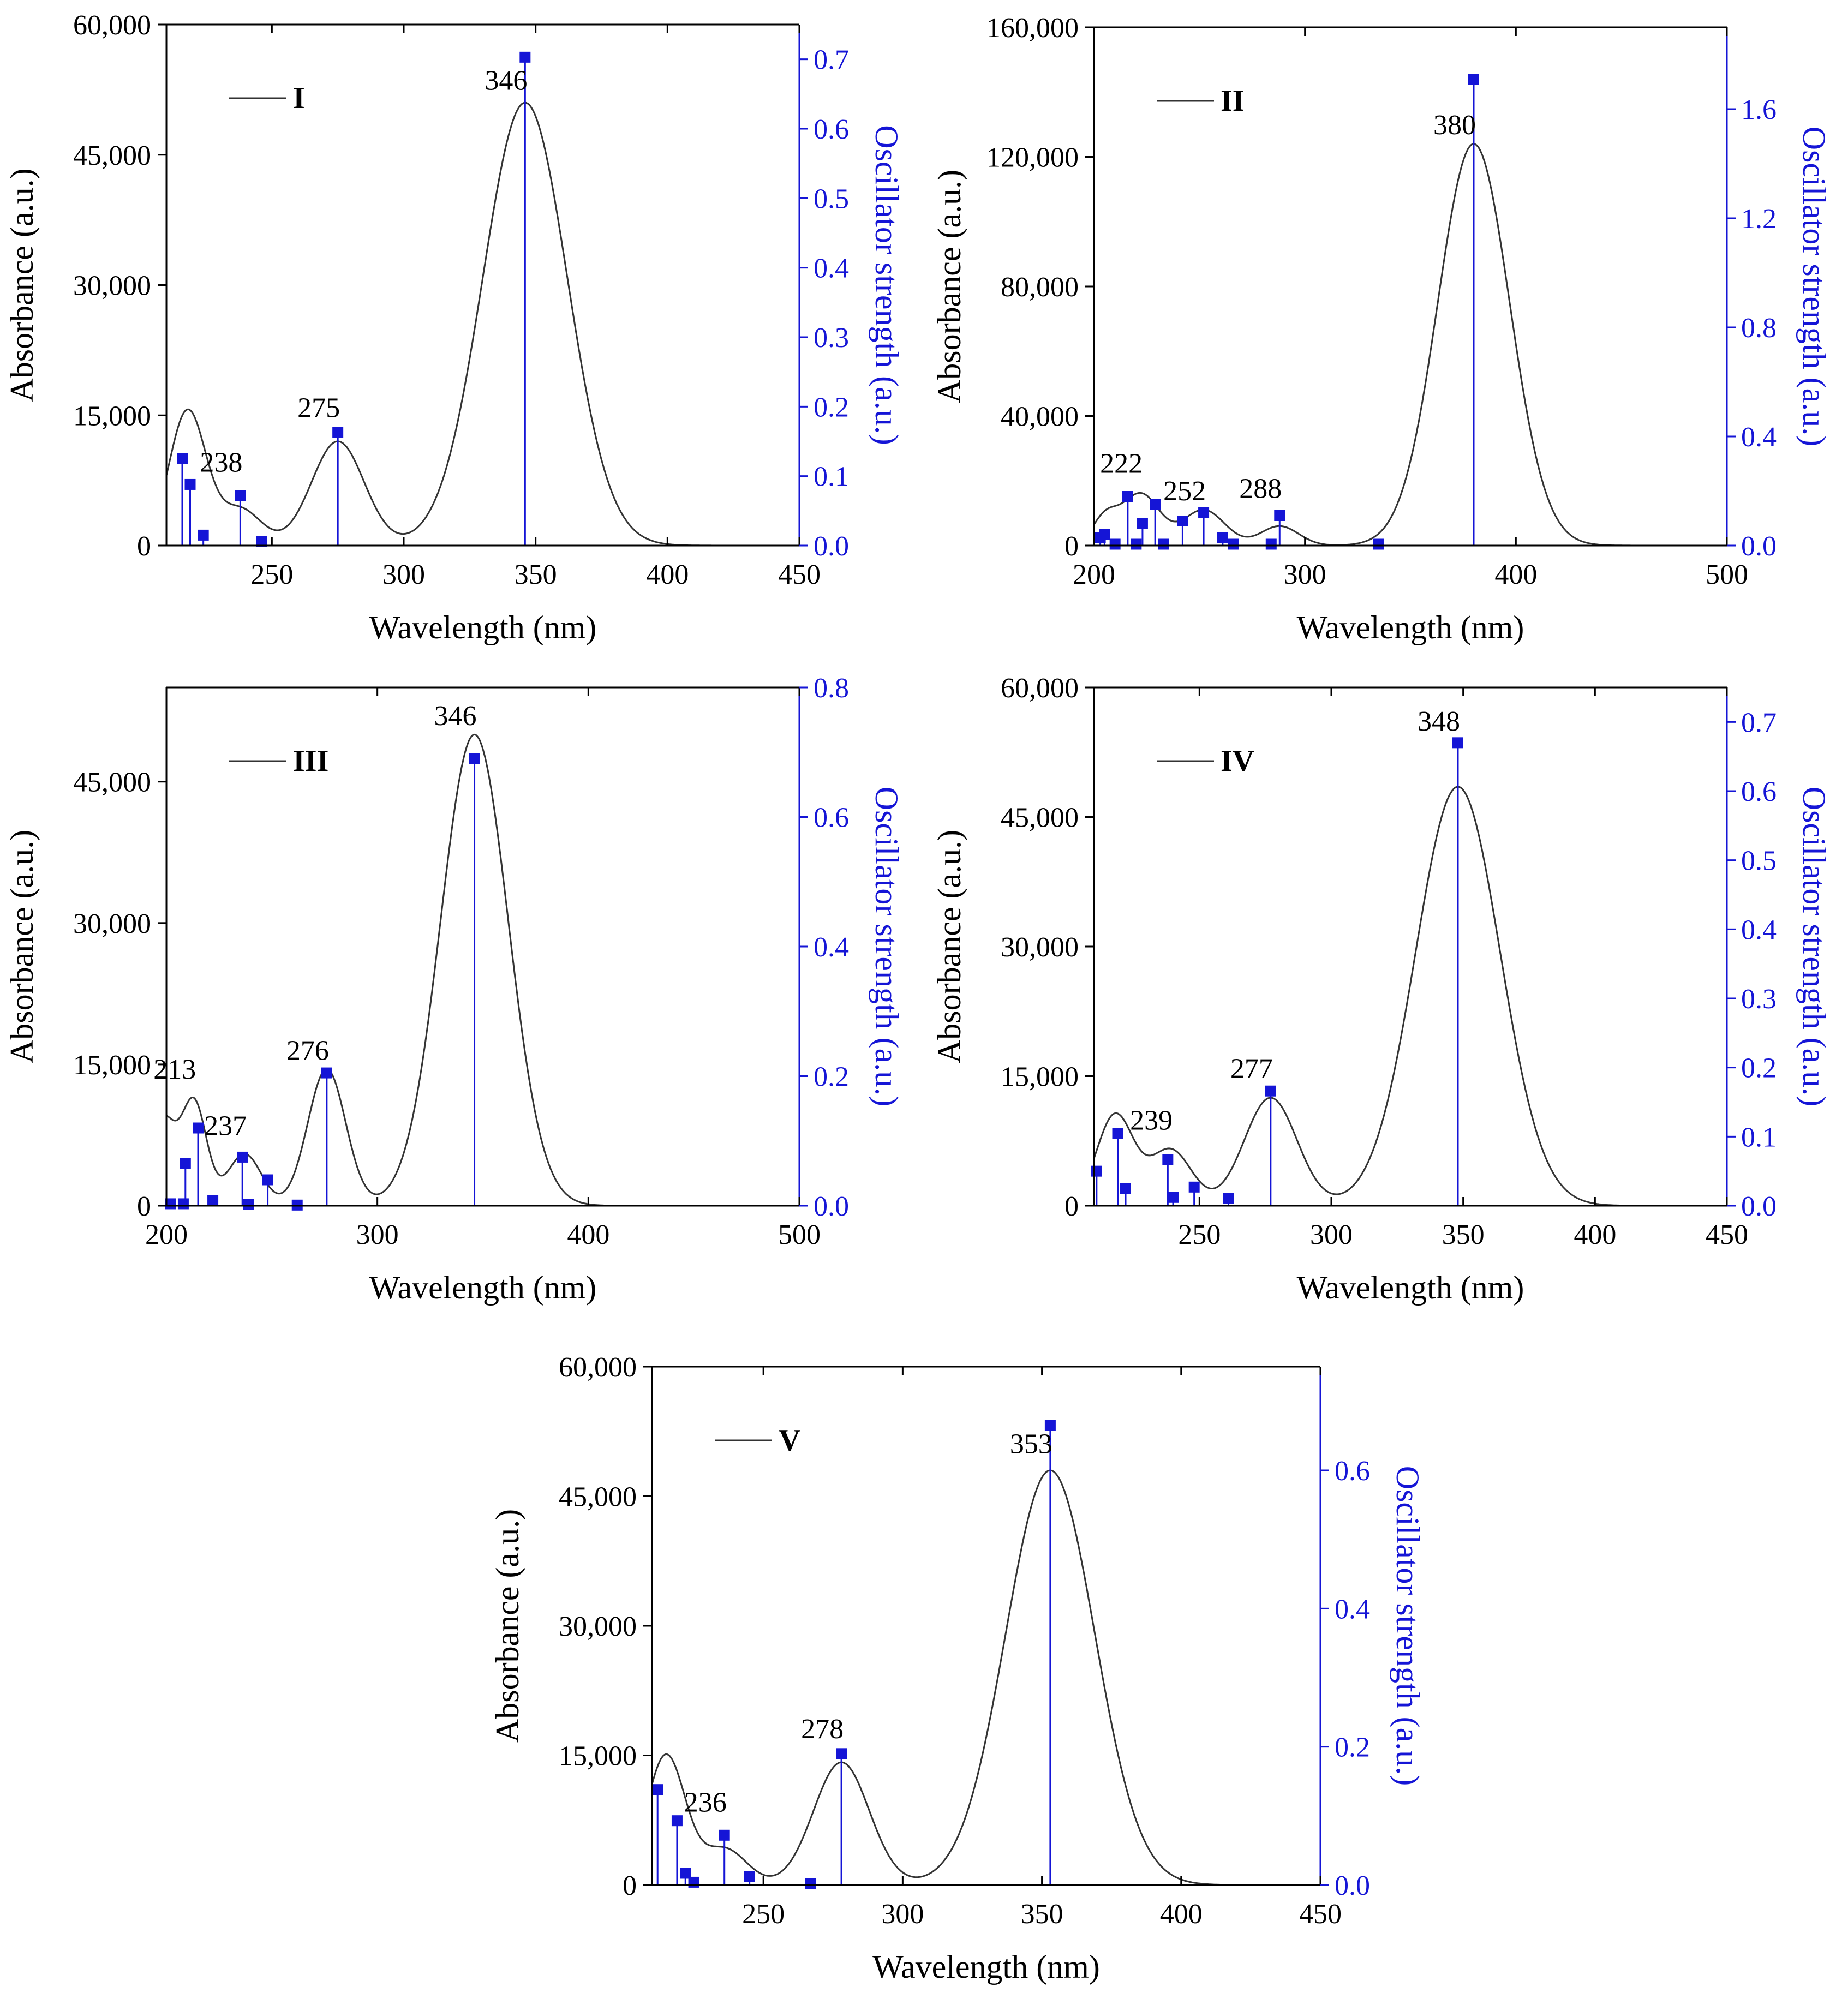  I want to click on peak-label: 237, so click(226, 1126).